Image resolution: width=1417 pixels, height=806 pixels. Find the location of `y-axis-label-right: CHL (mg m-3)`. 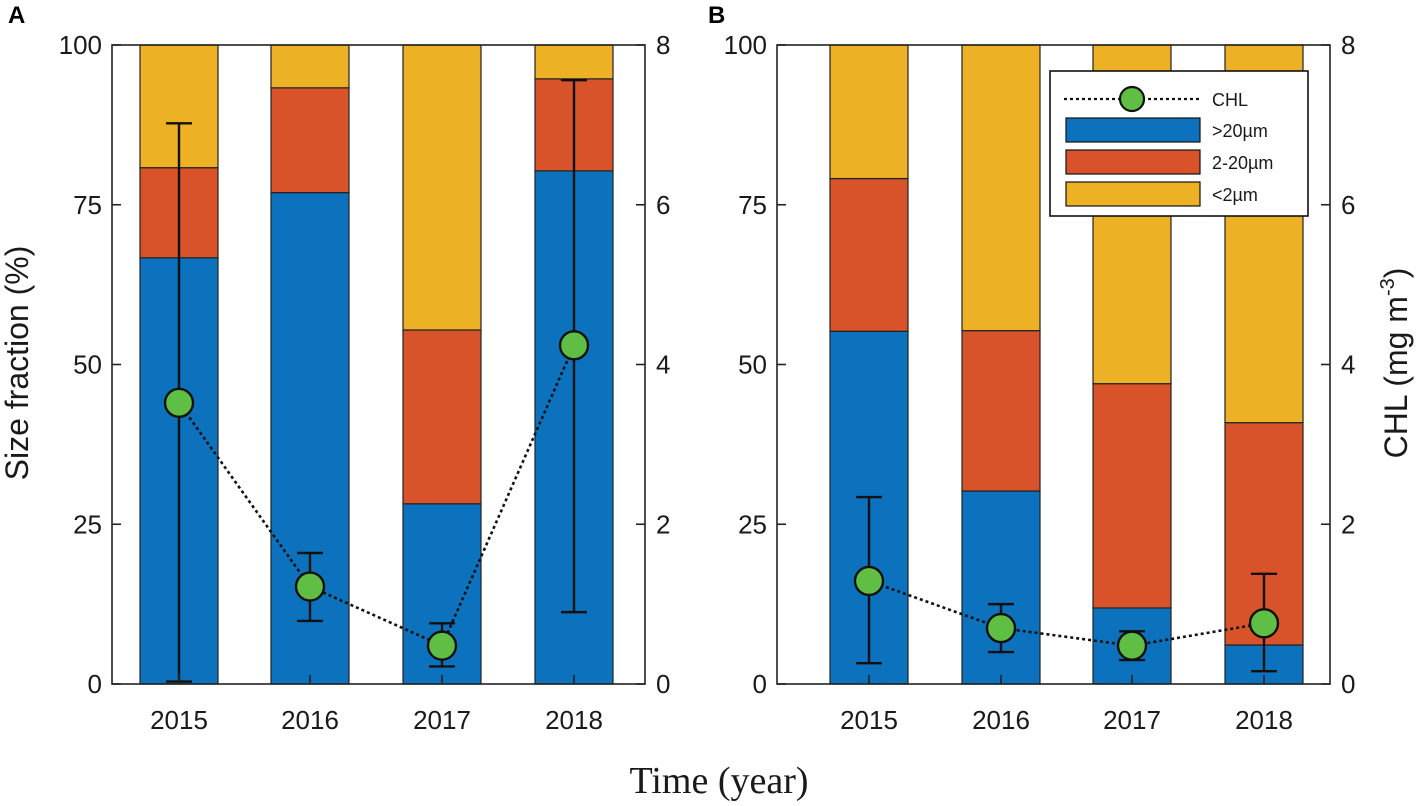

y-axis-label-right: CHL (mg m-3) is located at coordinates (1395, 363).